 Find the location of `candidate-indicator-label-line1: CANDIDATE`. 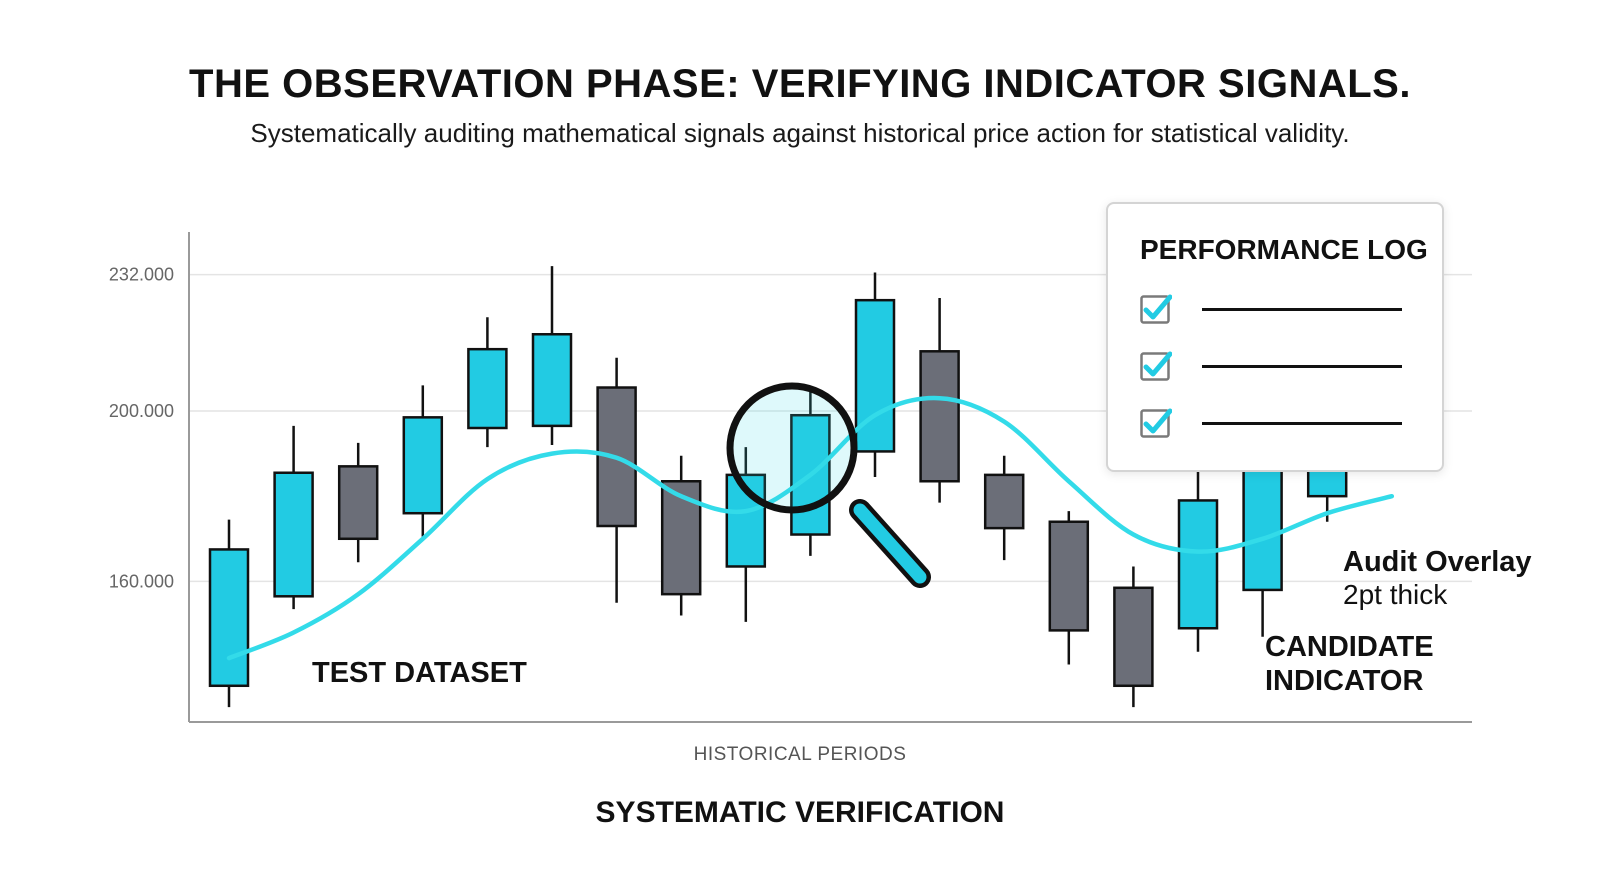

candidate-indicator-label-line1: CANDIDATE is located at coordinates (1349, 647).